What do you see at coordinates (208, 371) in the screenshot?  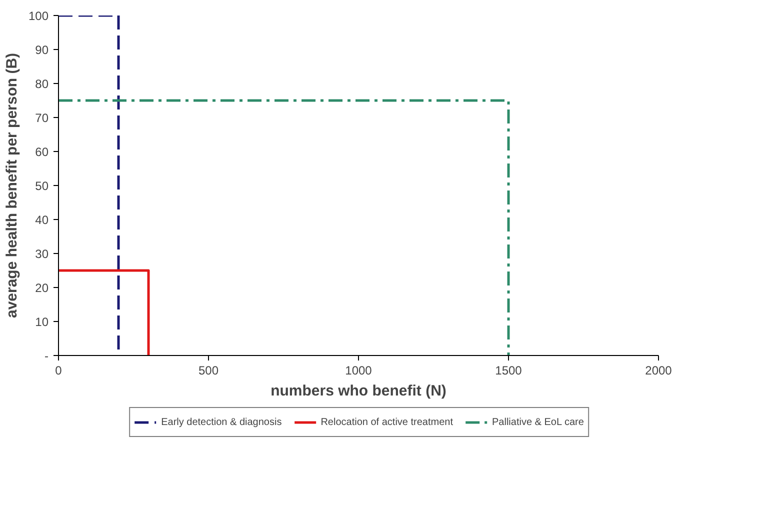 I see `x-tick-label: 500` at bounding box center [208, 371].